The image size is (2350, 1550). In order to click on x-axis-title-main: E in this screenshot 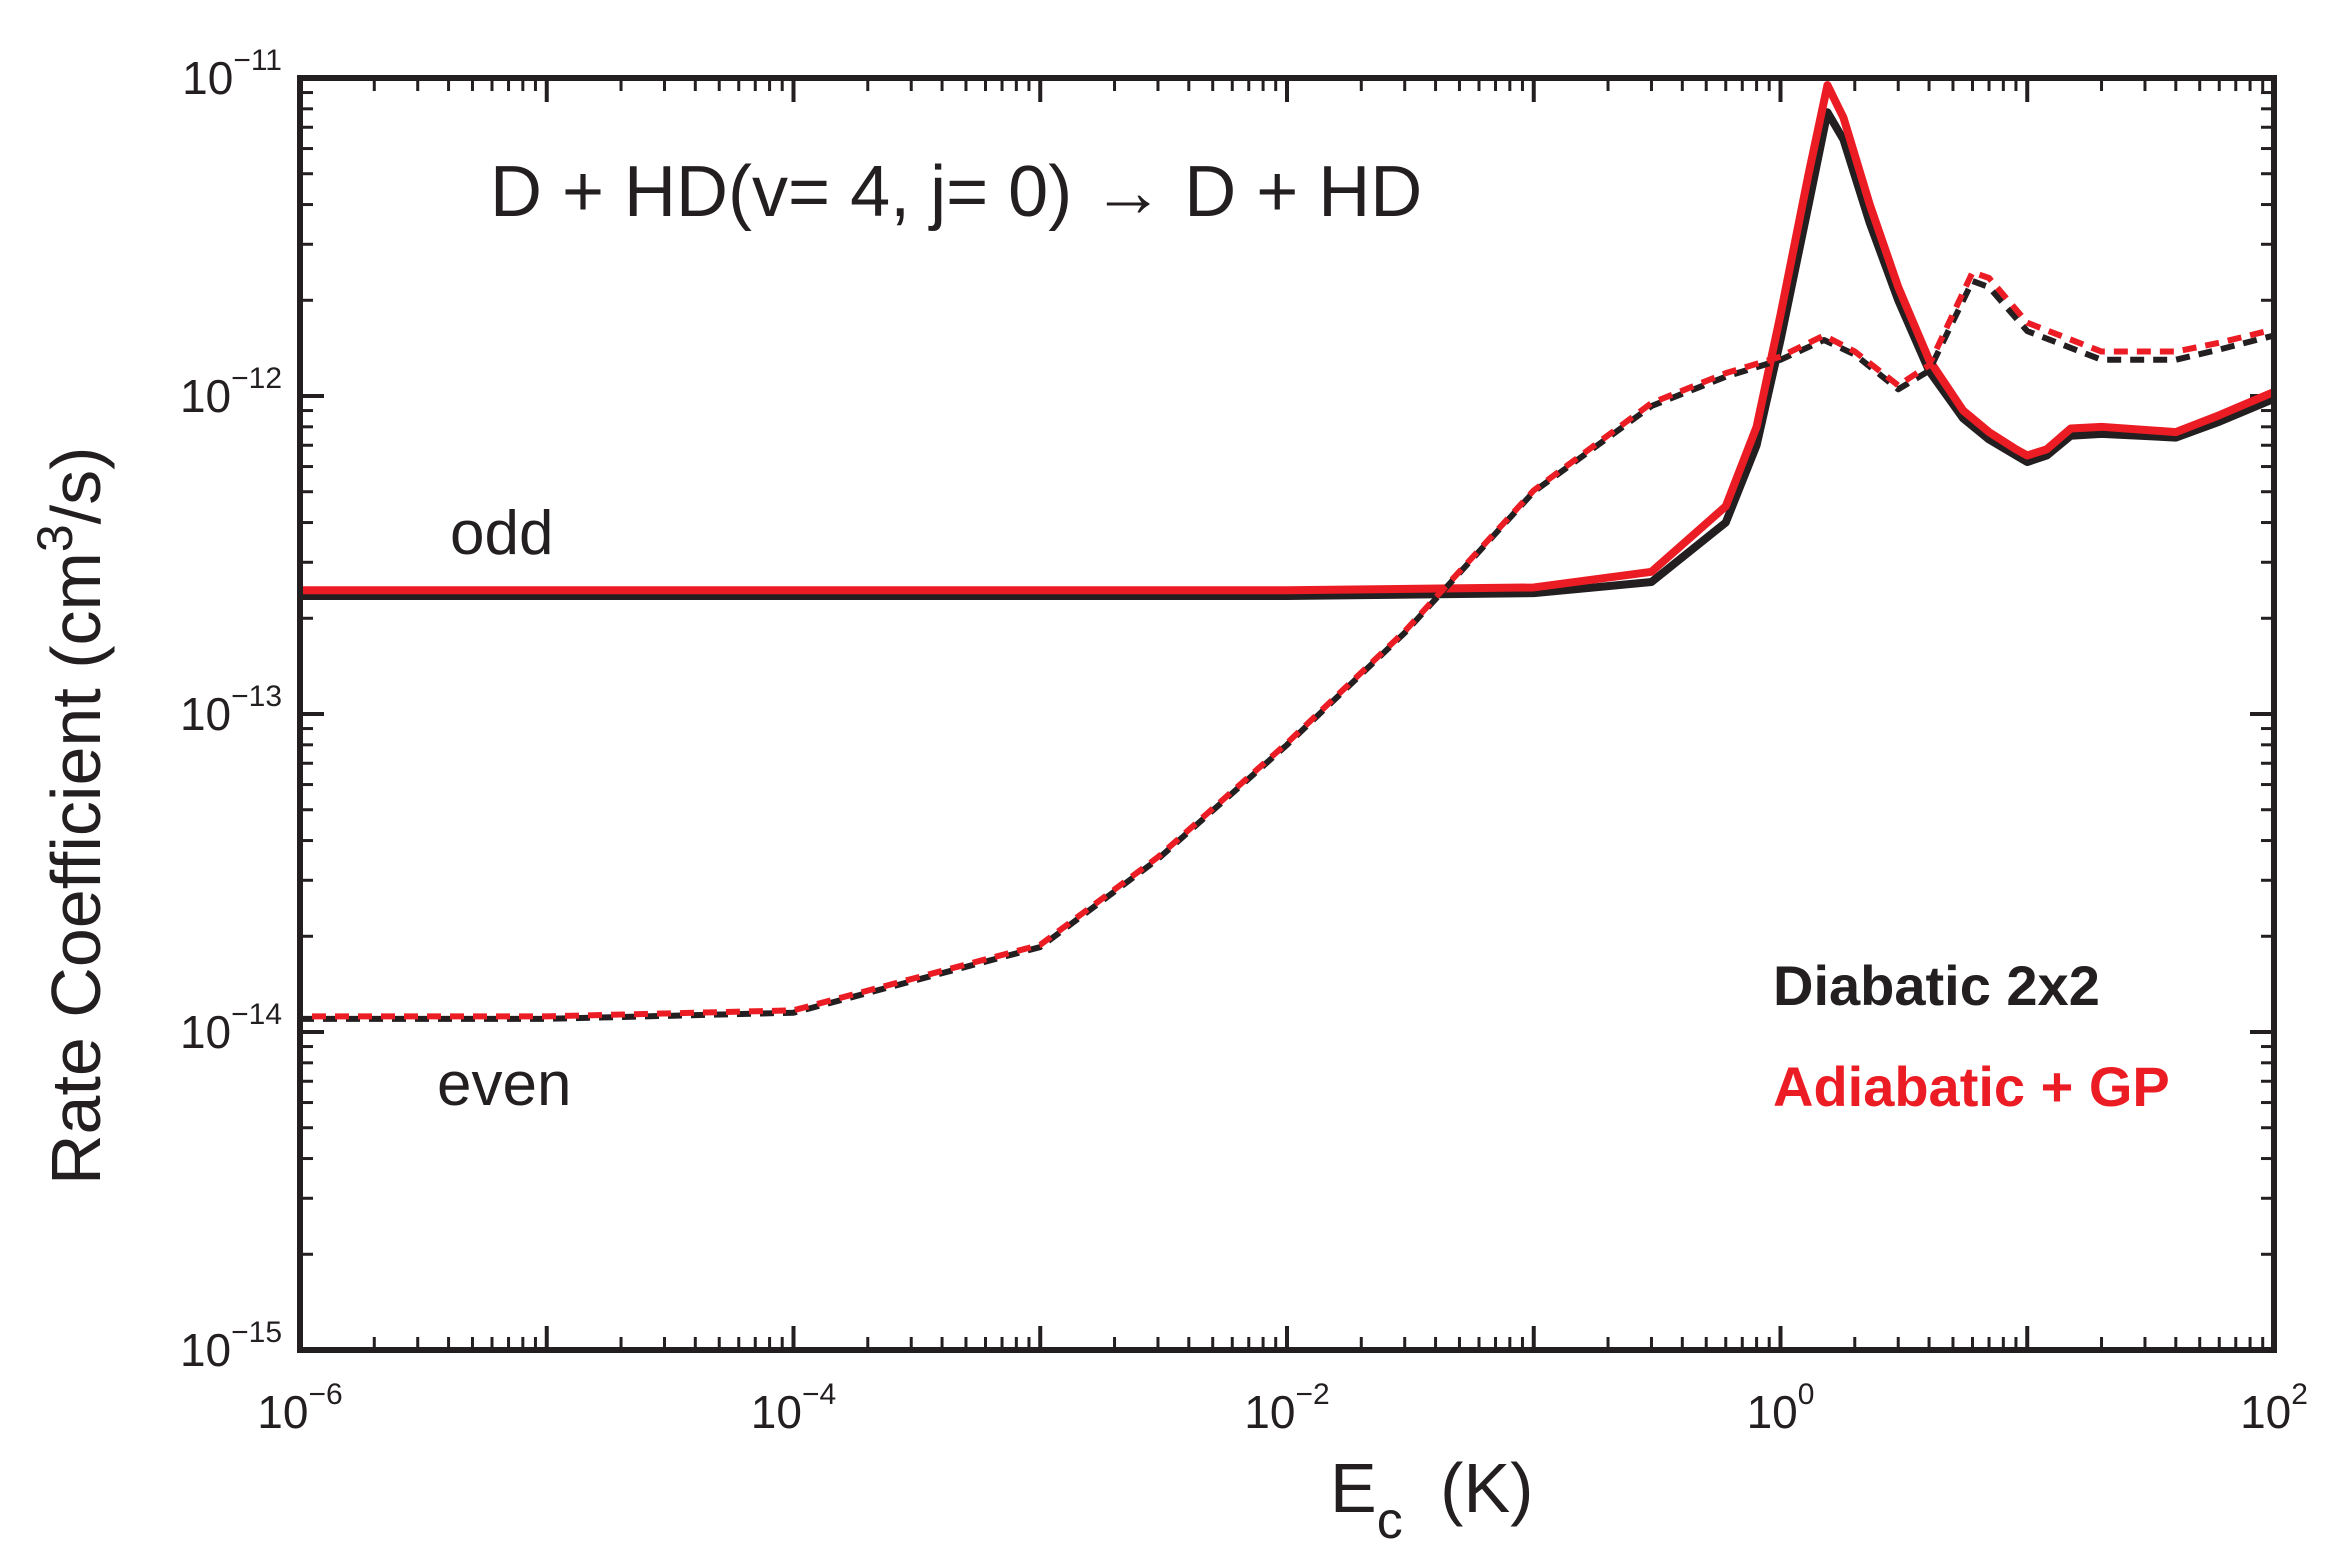, I will do `click(1353, 1488)`.